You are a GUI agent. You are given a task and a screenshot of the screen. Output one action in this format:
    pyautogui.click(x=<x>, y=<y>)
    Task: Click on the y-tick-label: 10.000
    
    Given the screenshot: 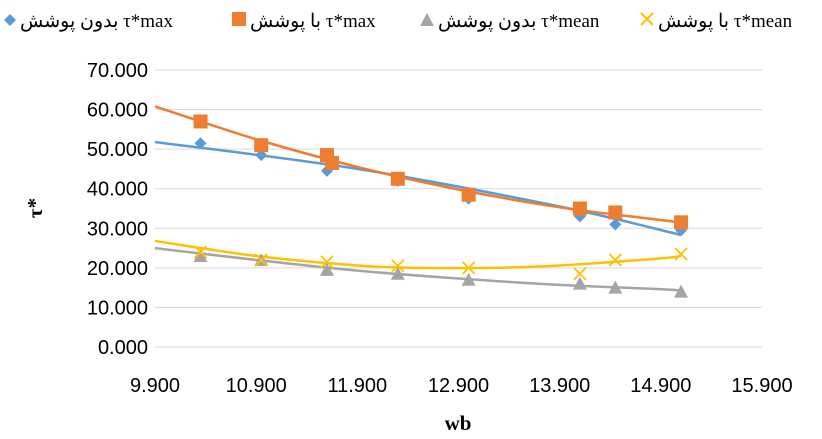 What is the action you would take?
    pyautogui.click(x=117, y=308)
    